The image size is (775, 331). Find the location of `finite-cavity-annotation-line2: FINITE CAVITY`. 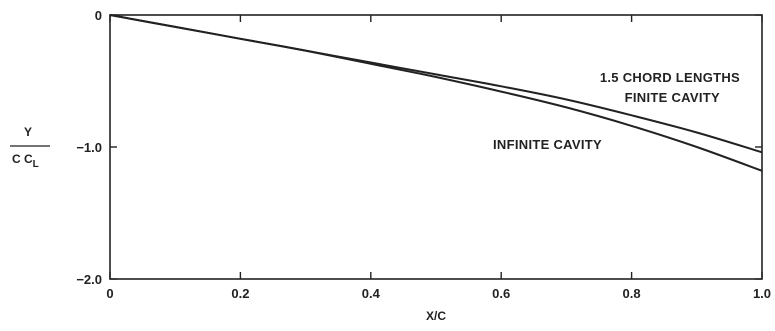

finite-cavity-annotation-line2: FINITE CAVITY is located at coordinates (672, 97).